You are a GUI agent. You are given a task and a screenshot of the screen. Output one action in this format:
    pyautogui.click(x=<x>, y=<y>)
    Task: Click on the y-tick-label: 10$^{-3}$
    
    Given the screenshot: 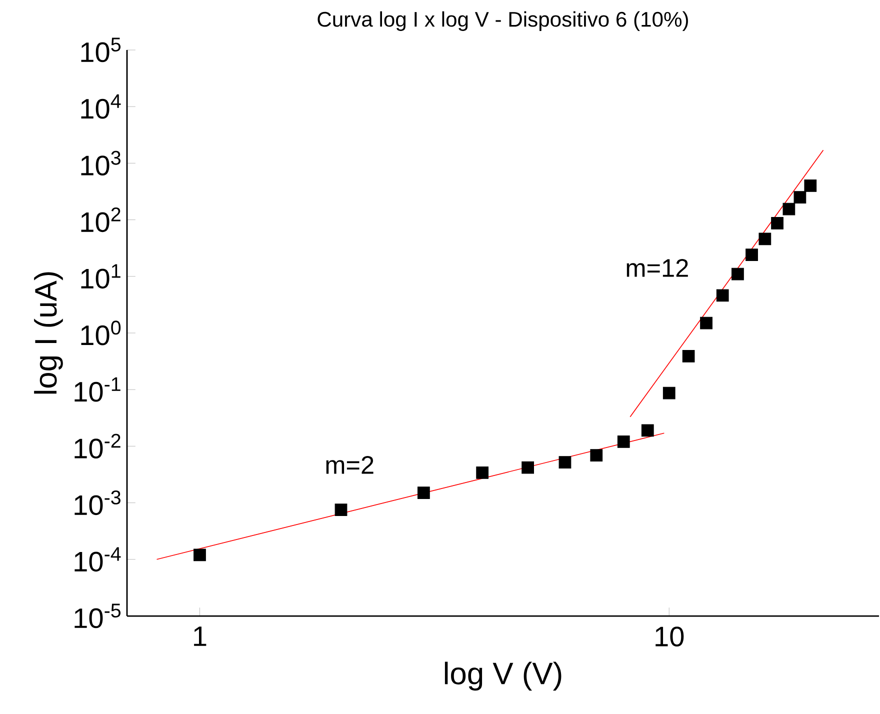 What is the action you would take?
    pyautogui.click(x=97, y=503)
    